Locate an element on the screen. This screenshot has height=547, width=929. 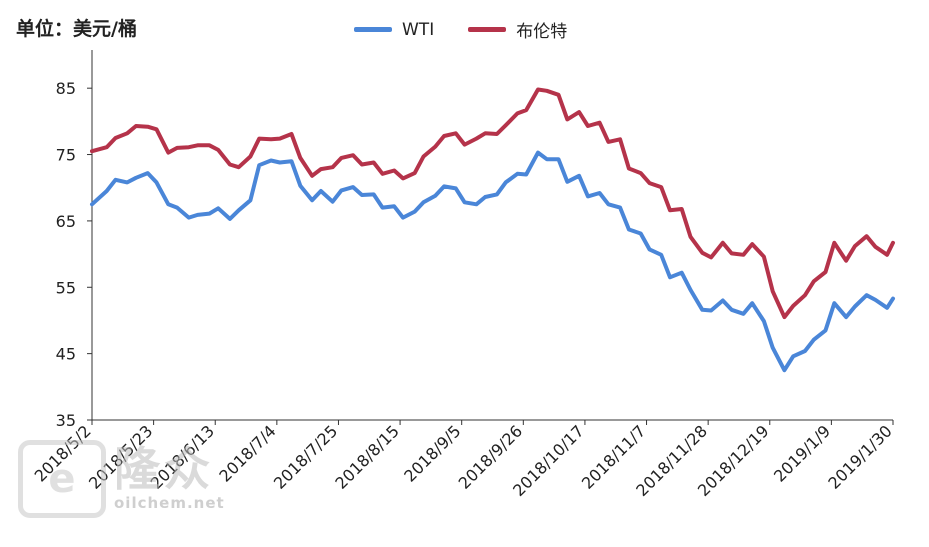
watermark-cn: 隆众 is located at coordinates (164, 469).